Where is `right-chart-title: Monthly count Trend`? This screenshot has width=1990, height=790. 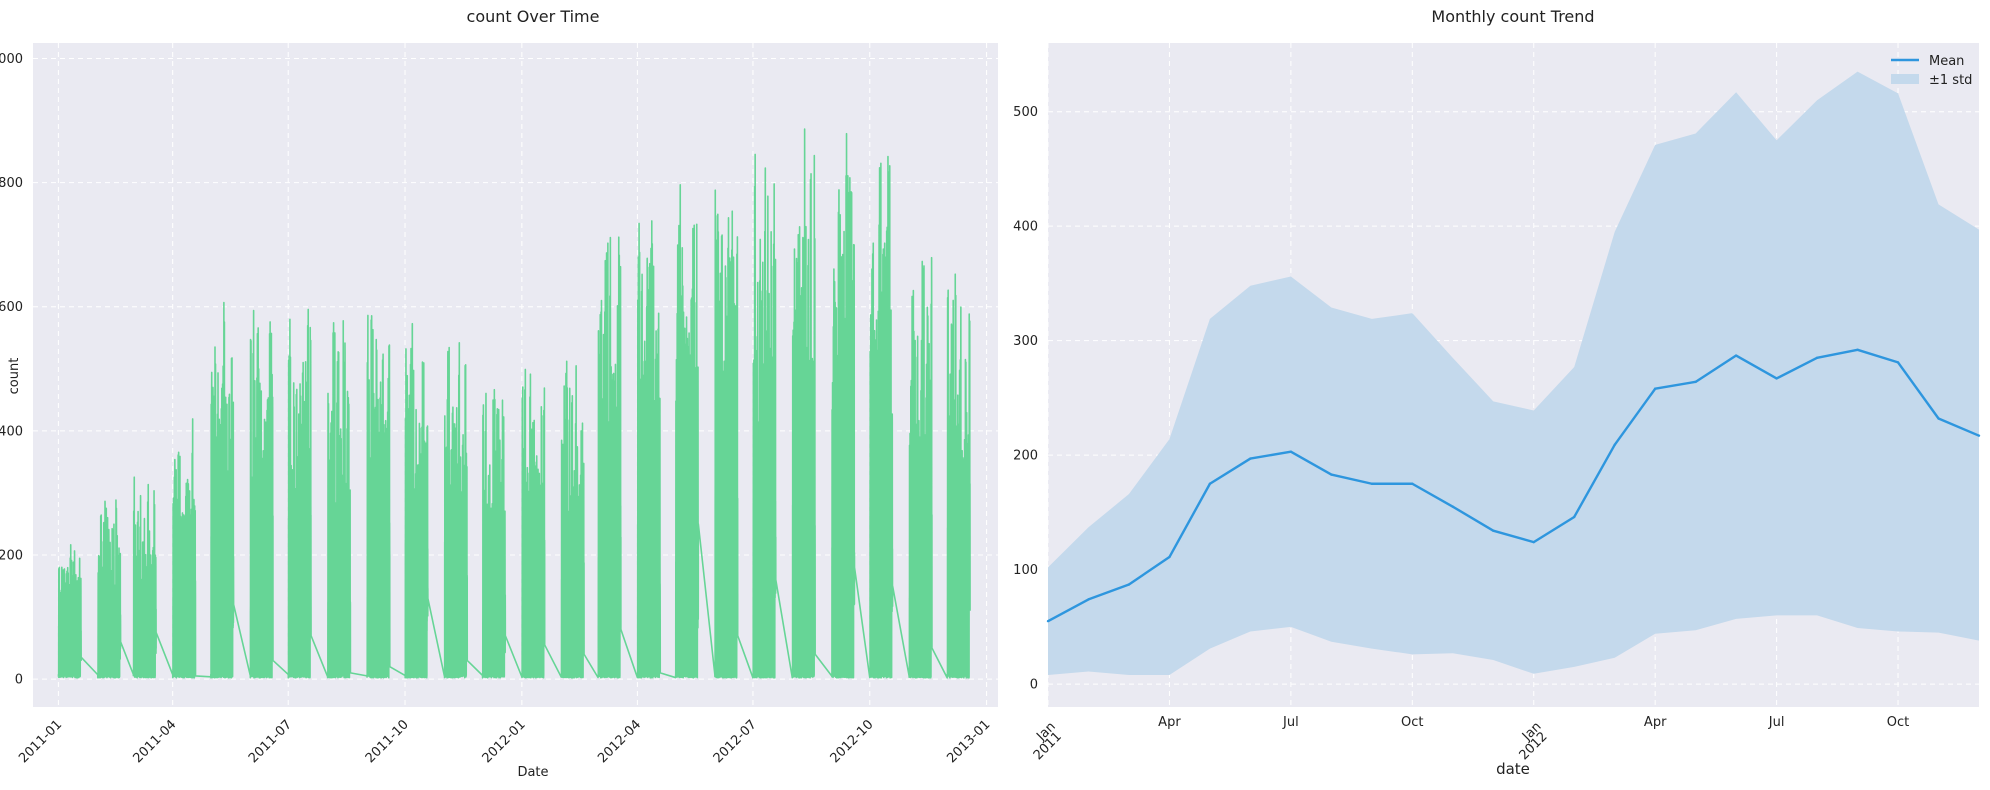
right-chart-title: Monthly count Trend is located at coordinates (1512, 16).